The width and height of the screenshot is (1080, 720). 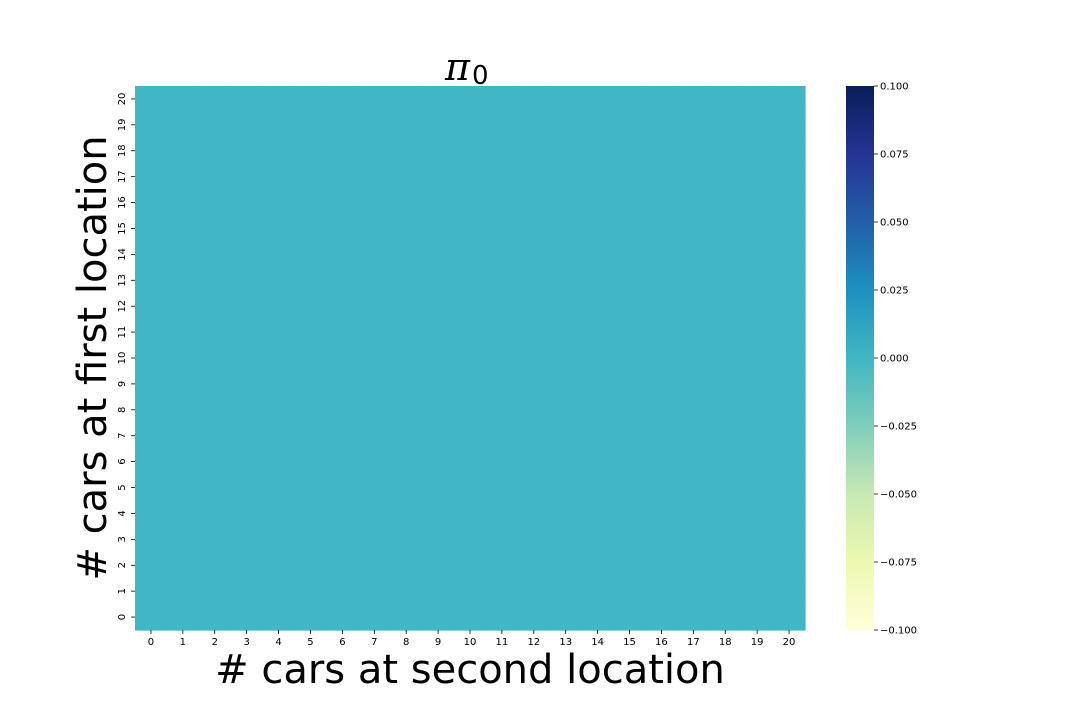 I want to click on y-tick-label: 1, so click(x=122, y=591).